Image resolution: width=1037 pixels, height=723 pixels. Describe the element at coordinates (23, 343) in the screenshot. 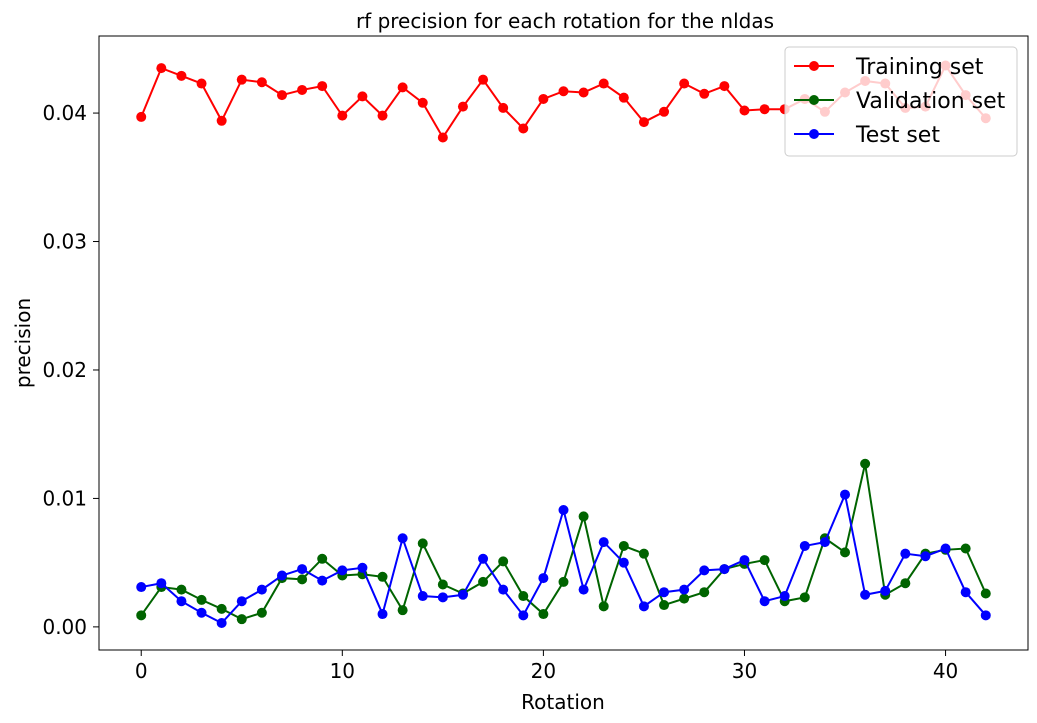

I see `y-axis-label: precision` at that location.